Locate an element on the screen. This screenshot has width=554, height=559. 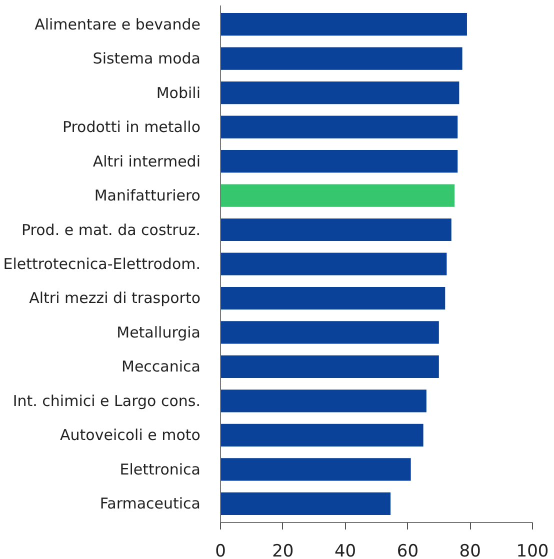
y-tick-label: Prodotti in metallo is located at coordinates (131, 127).